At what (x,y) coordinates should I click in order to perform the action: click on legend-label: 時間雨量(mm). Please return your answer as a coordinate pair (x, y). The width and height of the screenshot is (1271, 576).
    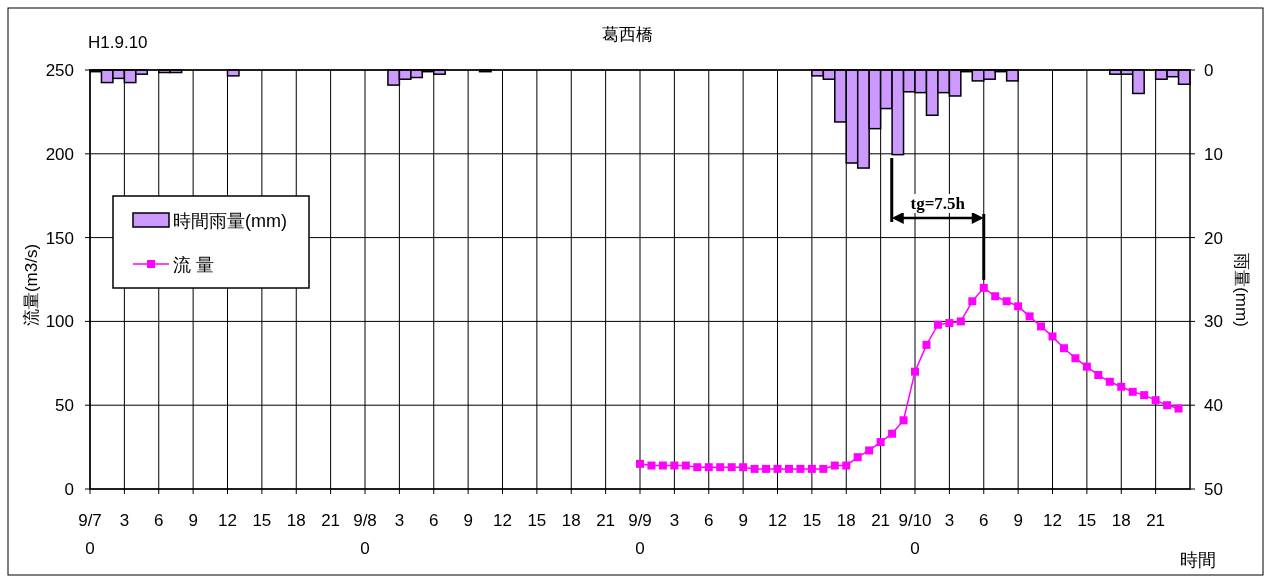
    Looking at the image, I should click on (230, 221).